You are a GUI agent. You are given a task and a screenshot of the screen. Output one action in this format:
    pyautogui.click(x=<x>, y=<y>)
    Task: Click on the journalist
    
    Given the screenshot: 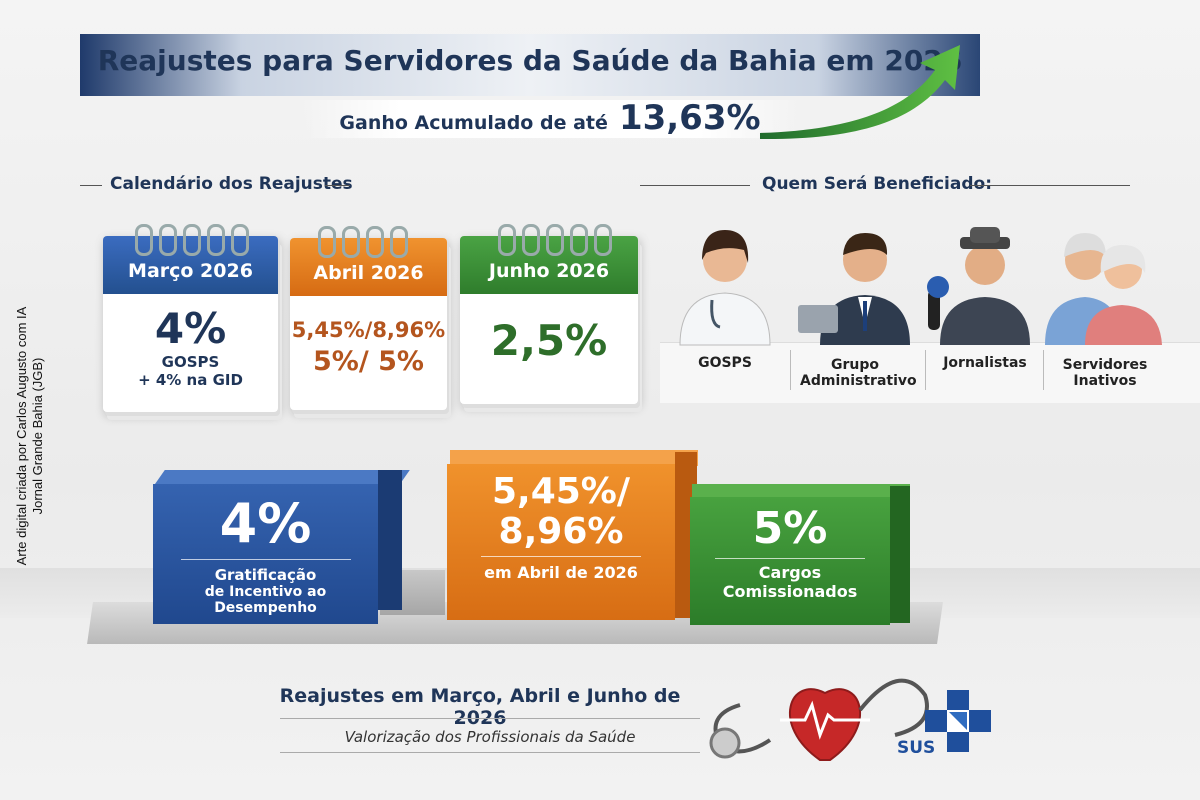 What is the action you would take?
    pyautogui.click(x=978, y=286)
    